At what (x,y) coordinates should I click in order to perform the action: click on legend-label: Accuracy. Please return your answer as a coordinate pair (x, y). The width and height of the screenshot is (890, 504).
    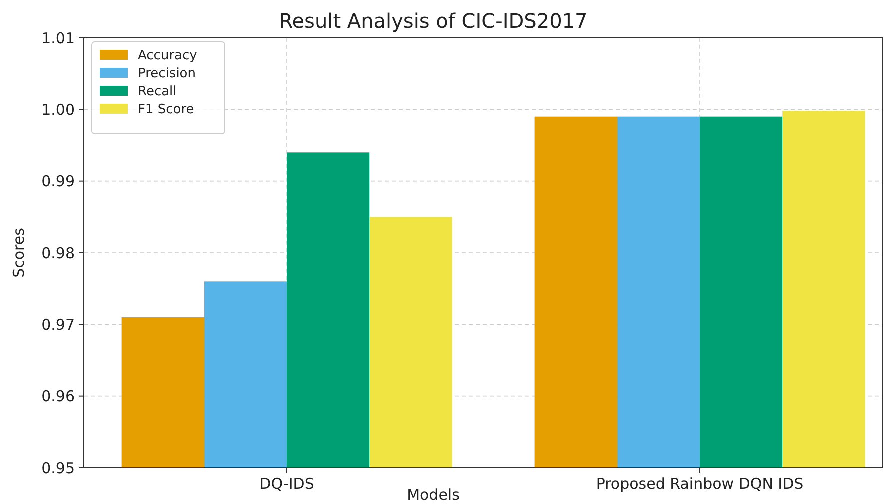
    Looking at the image, I should click on (168, 56).